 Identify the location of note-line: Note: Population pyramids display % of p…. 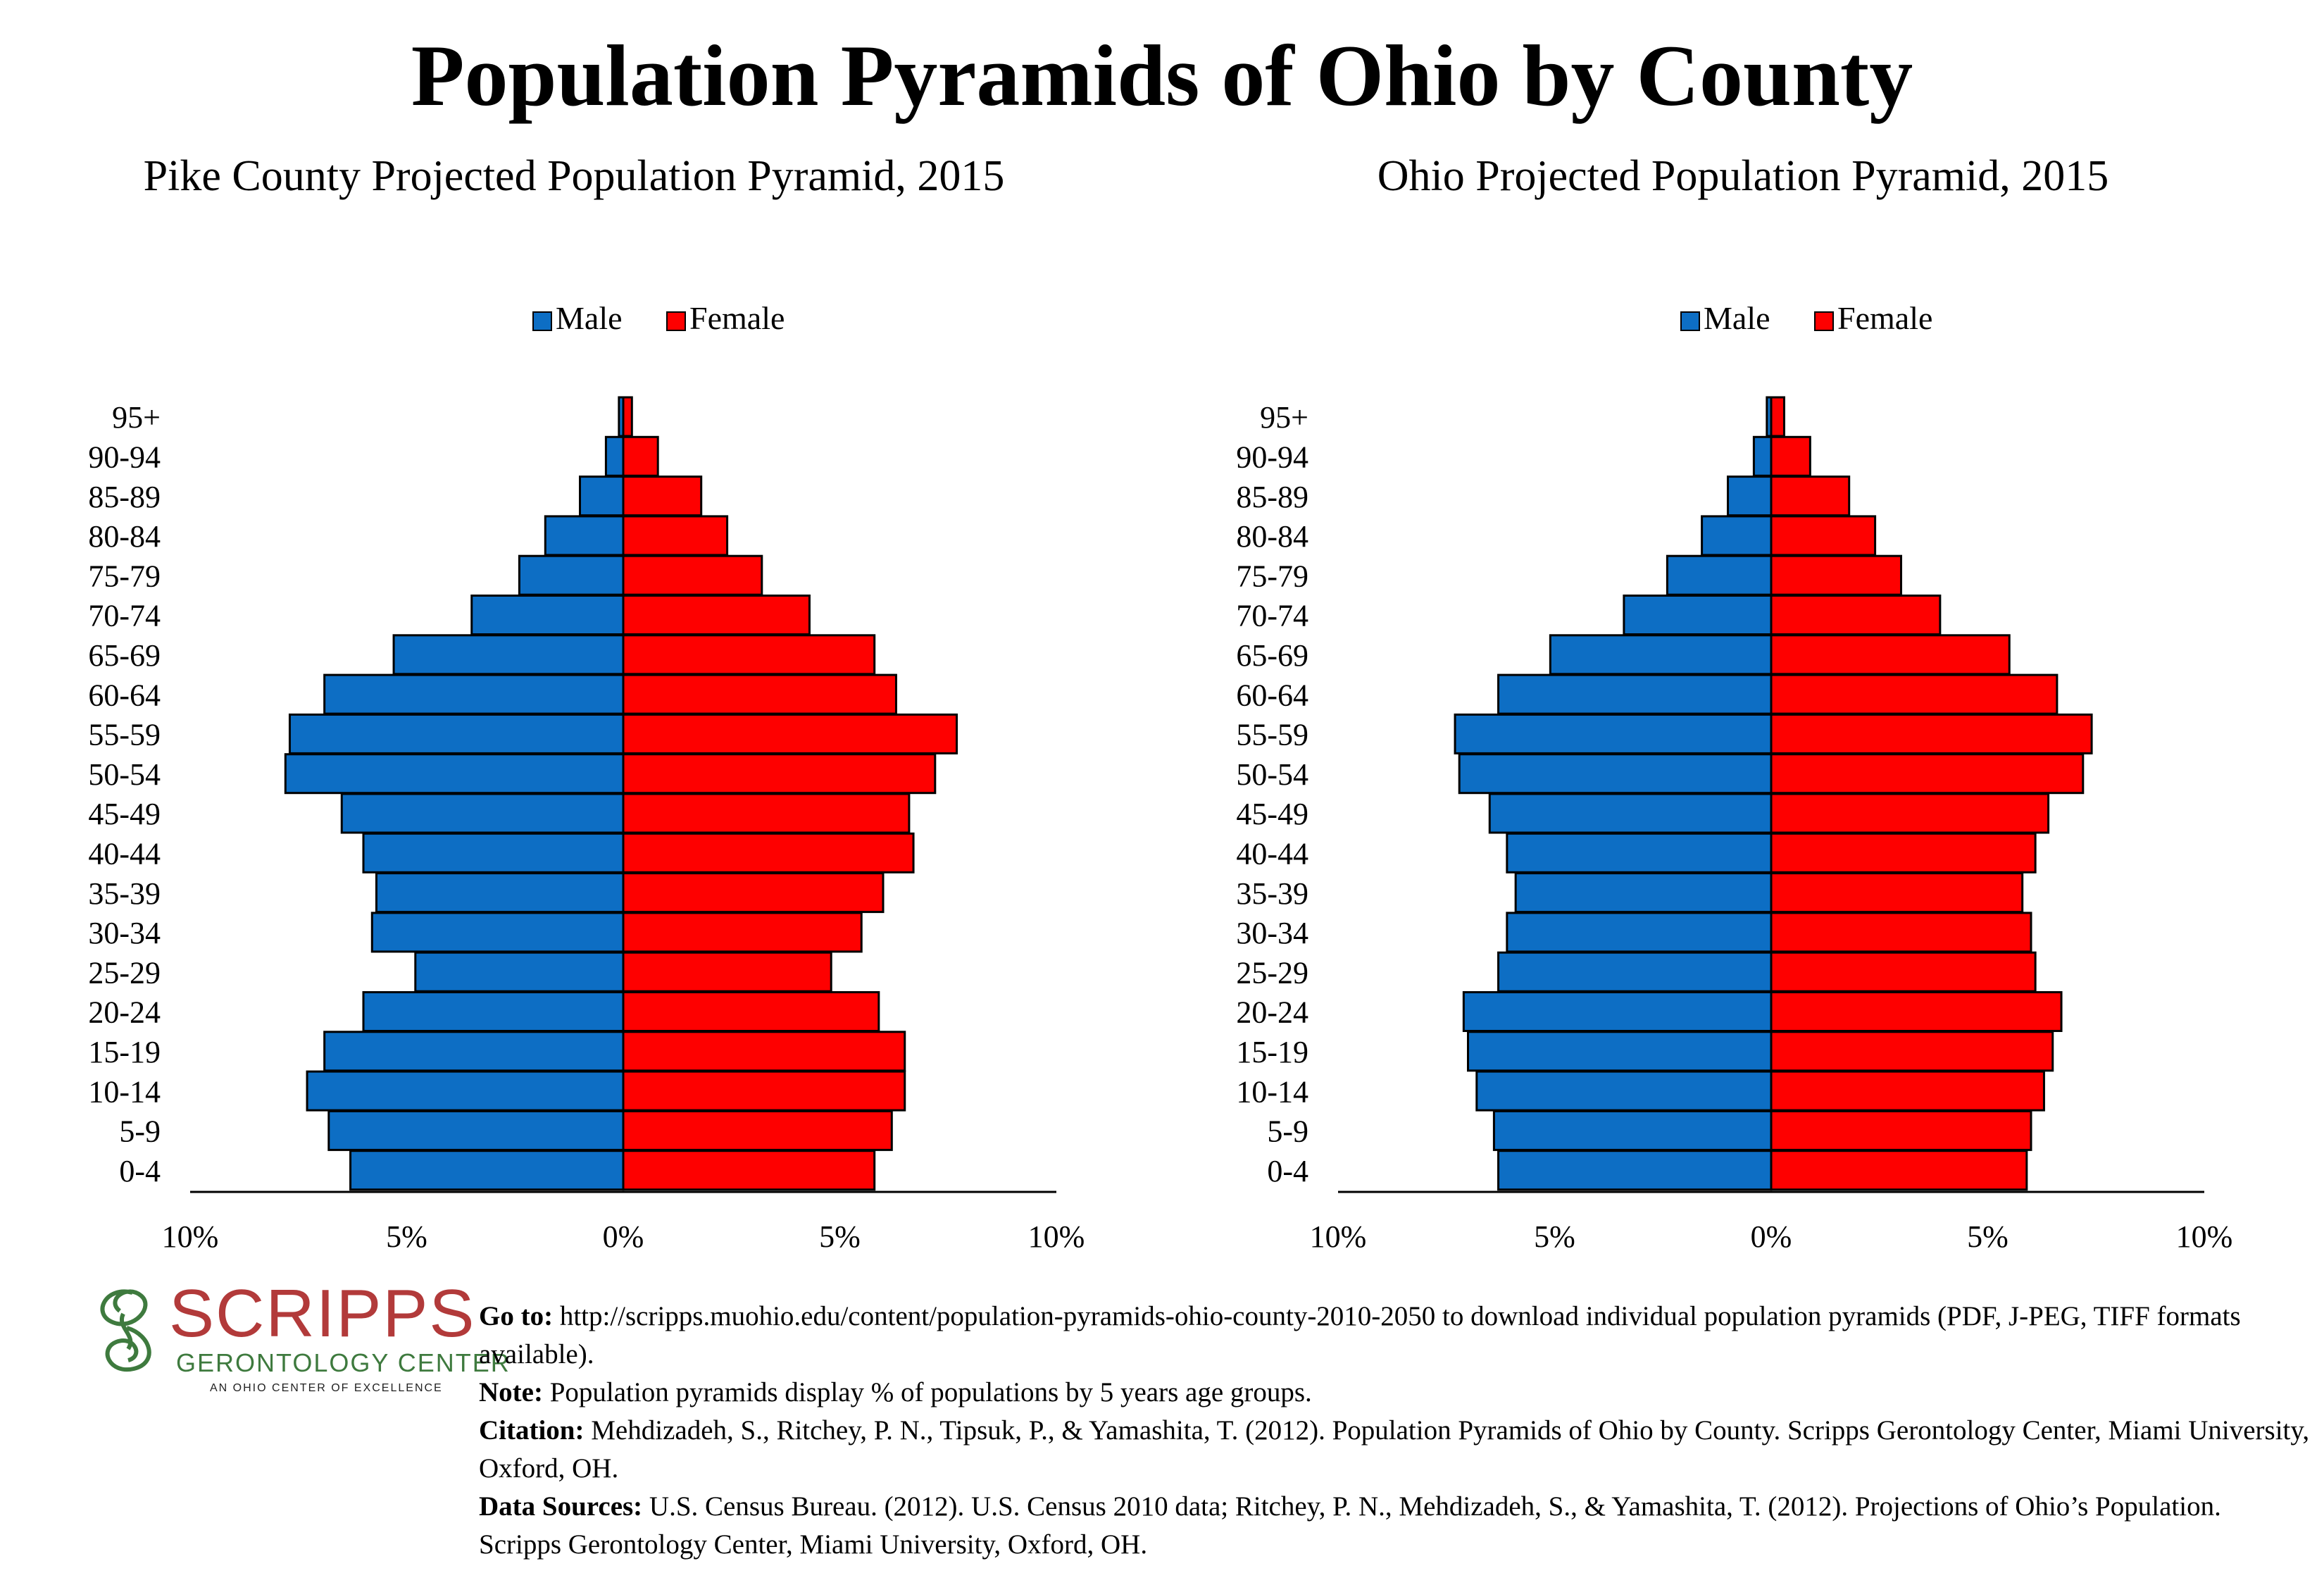
(1394, 1393).